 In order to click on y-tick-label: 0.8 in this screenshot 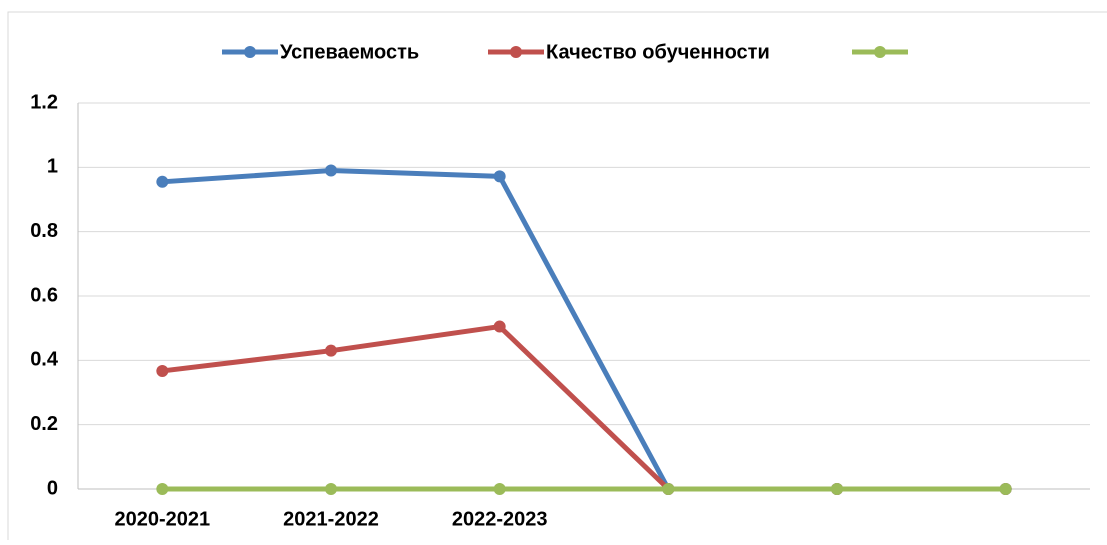, I will do `click(44, 231)`.